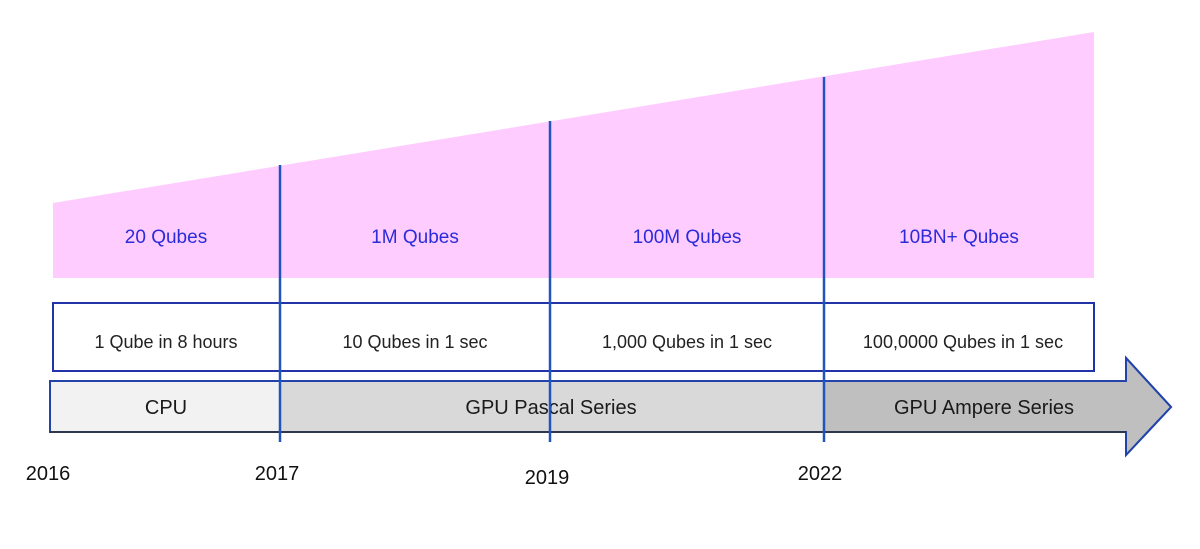 The image size is (1200, 549). I want to click on capacity-label-pascal-early: 1M Qubes, so click(415, 237).